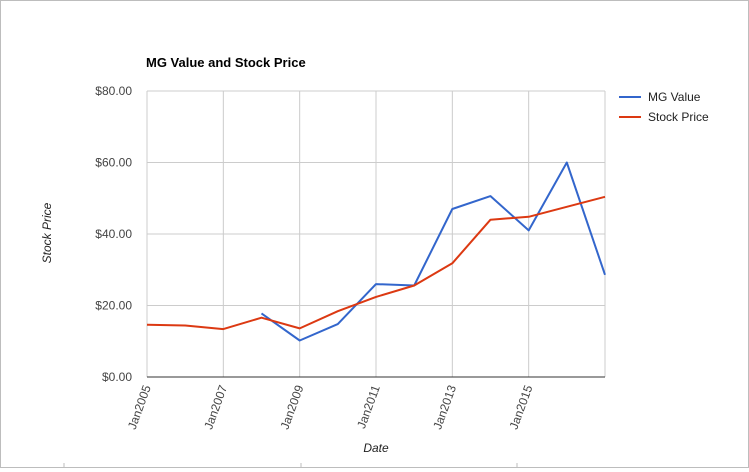  I want to click on legend: MG Value Stock Price, so click(664, 107).